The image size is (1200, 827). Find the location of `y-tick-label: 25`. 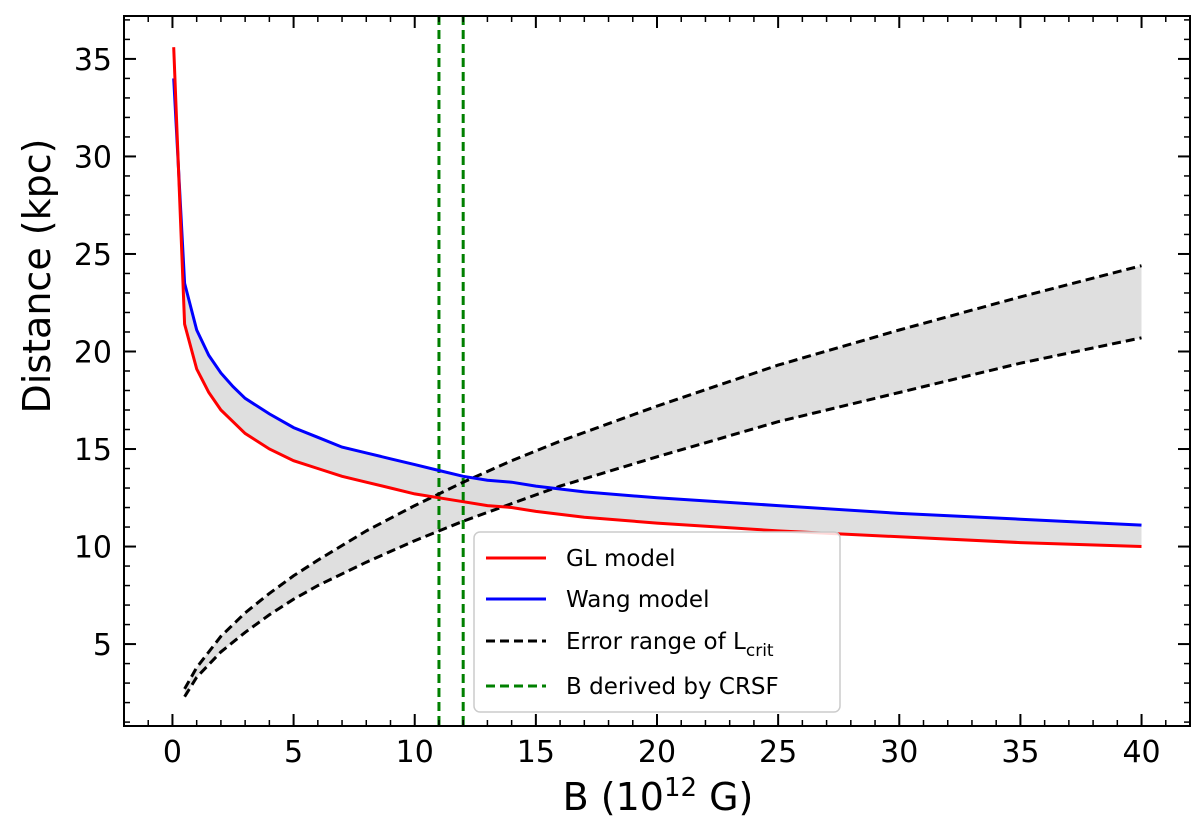

y-tick-label: 25 is located at coordinates (93, 255).